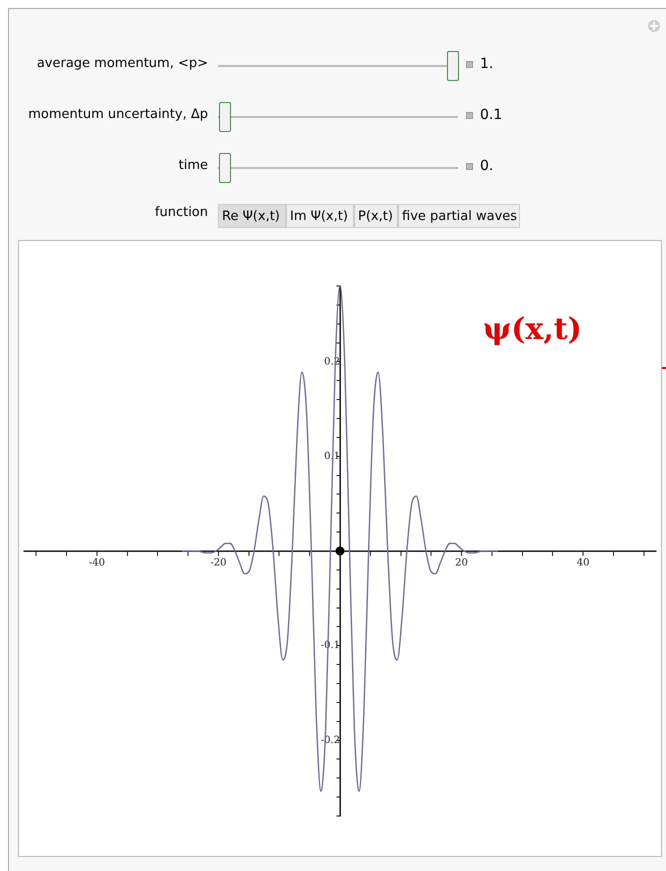 This screenshot has height=871, width=666. What do you see at coordinates (320, 216) in the screenshot?
I see `text: Im Ψ(x,t)` at bounding box center [320, 216].